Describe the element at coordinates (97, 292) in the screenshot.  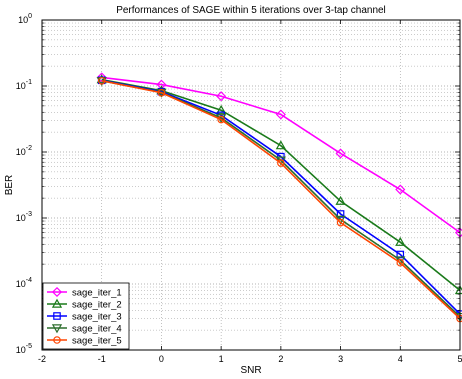
I see `legend-label: sage_iter_1` at that location.